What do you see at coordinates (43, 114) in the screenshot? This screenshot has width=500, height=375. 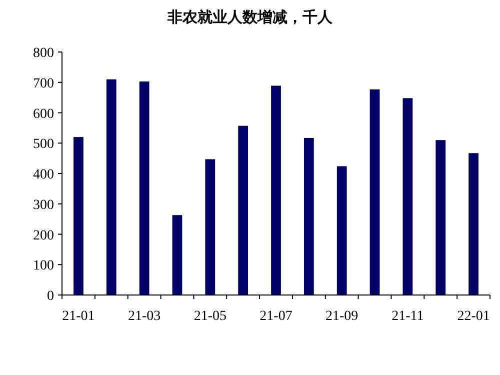 I see `y-tick-label: 600` at bounding box center [43, 114].